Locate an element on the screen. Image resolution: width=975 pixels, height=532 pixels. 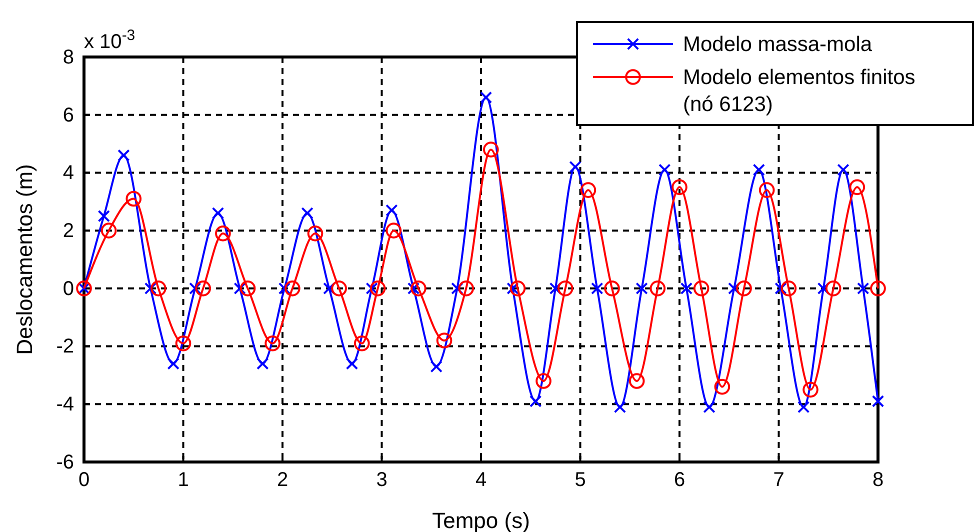
y-tick-label: 0 is located at coordinates (68, 289).